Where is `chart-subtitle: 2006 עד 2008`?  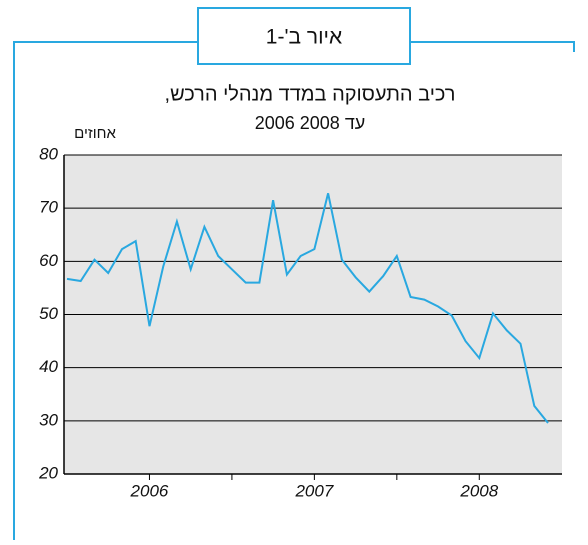
chart-subtitle: 2006 עד 2008 is located at coordinates (310, 123).